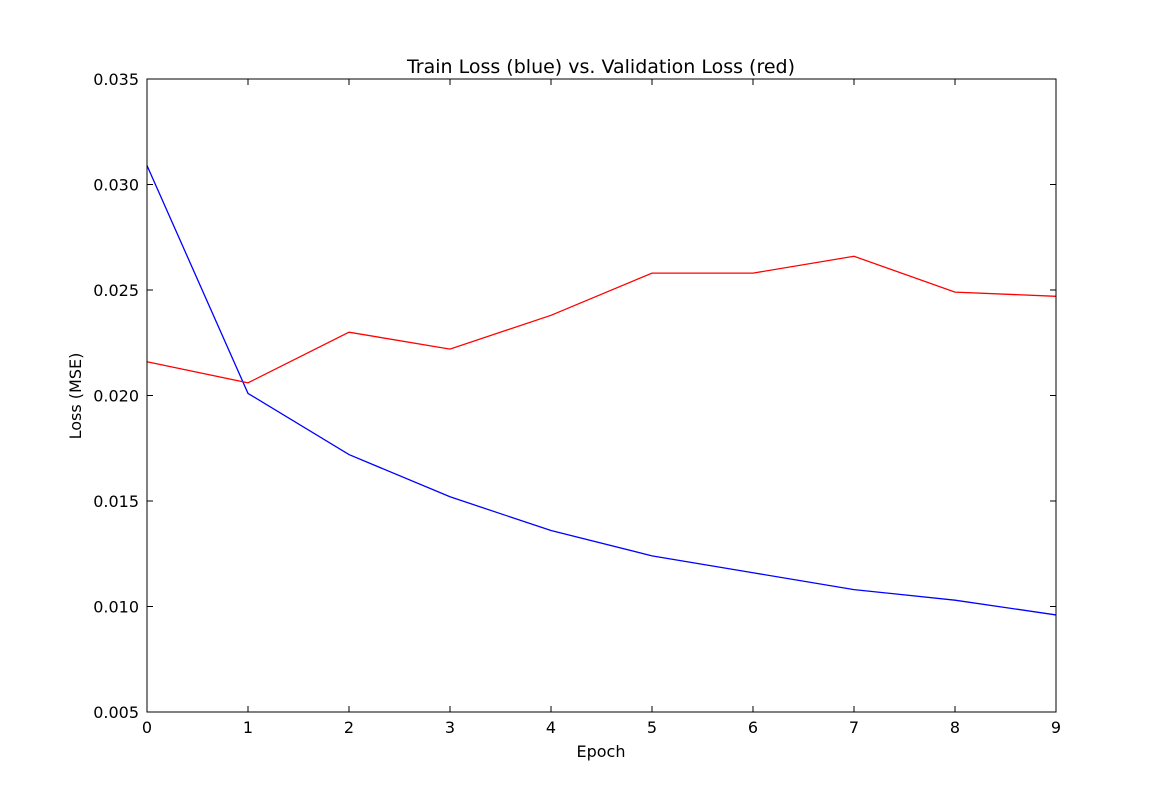  What do you see at coordinates (116, 607) in the screenshot?
I see `y-tick-label: 0.010` at bounding box center [116, 607].